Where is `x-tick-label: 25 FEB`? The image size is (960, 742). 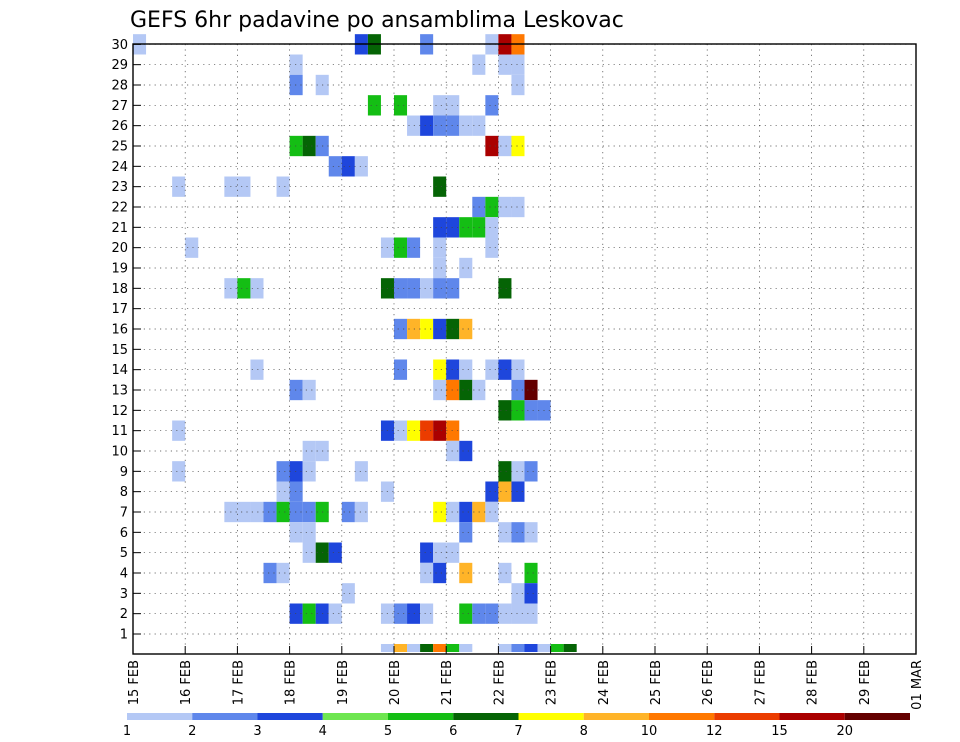 x-tick-label: 25 FEB is located at coordinates (656, 682).